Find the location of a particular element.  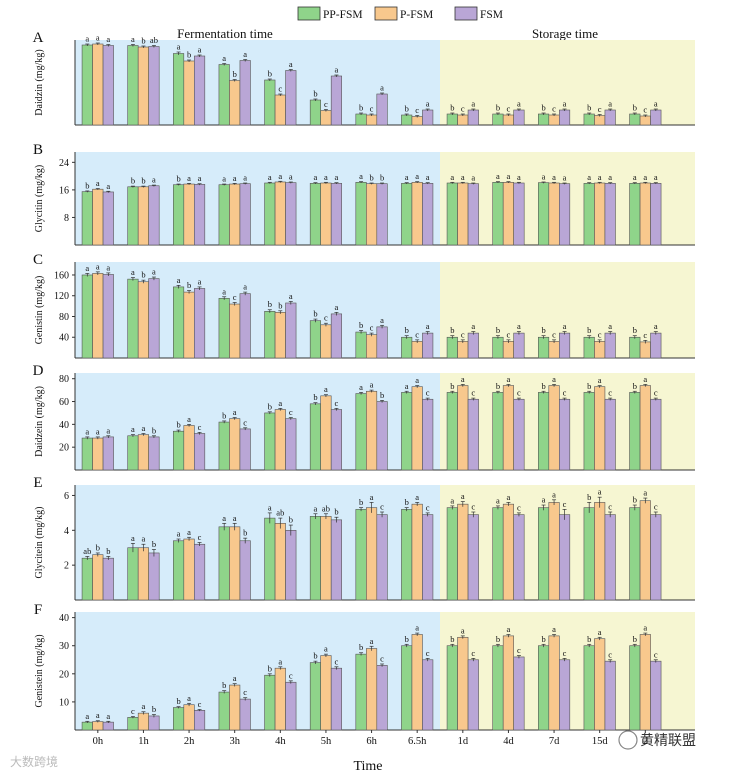

watermark-left: 大数跨境 is located at coordinates (34, 761).